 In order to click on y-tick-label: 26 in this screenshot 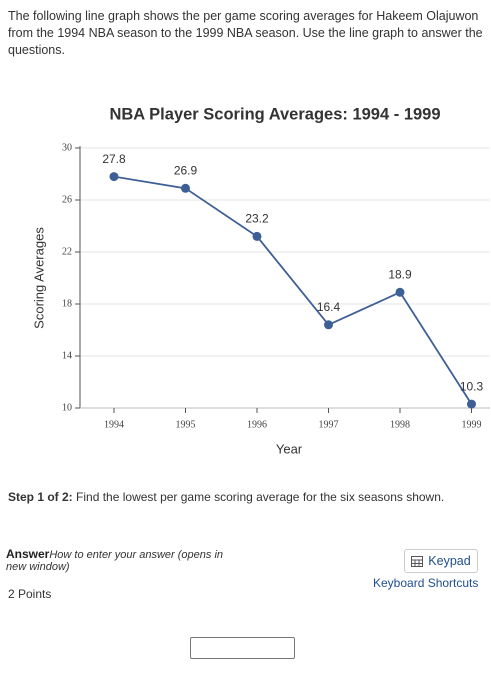, I will do `click(67, 199)`.